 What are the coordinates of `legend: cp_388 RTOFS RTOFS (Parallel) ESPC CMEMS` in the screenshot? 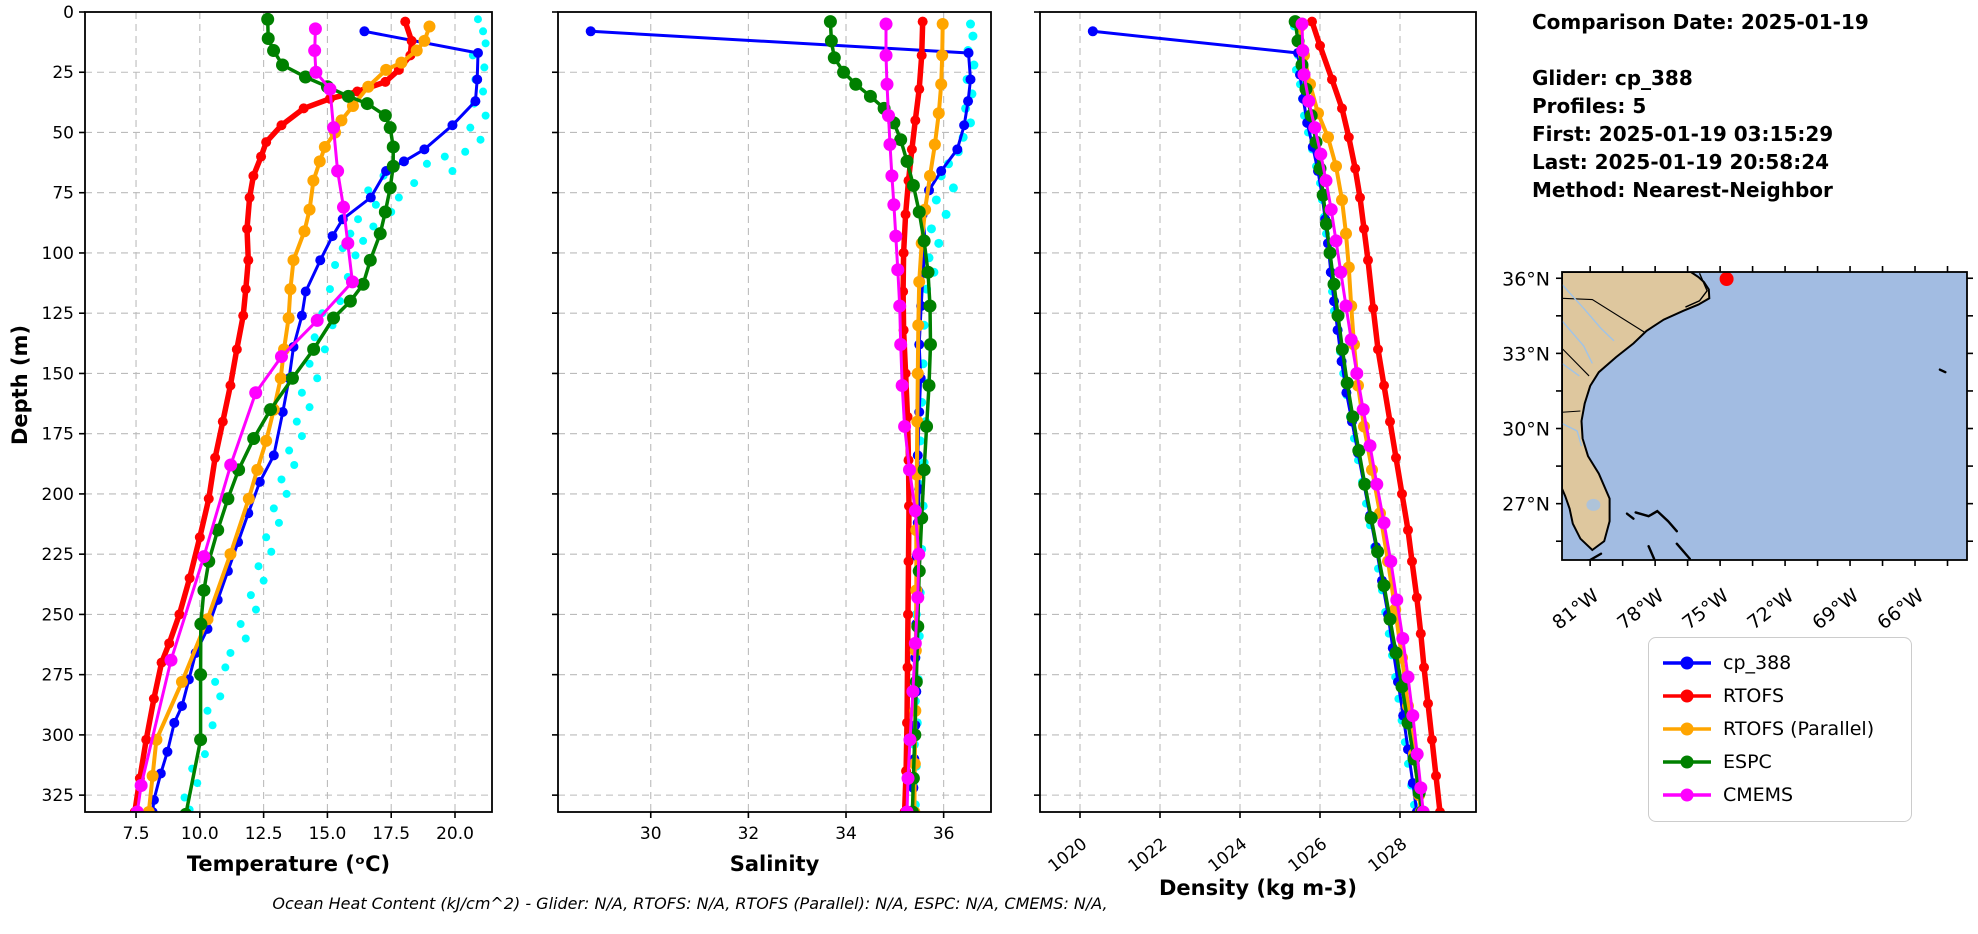 It's located at (1780, 729).